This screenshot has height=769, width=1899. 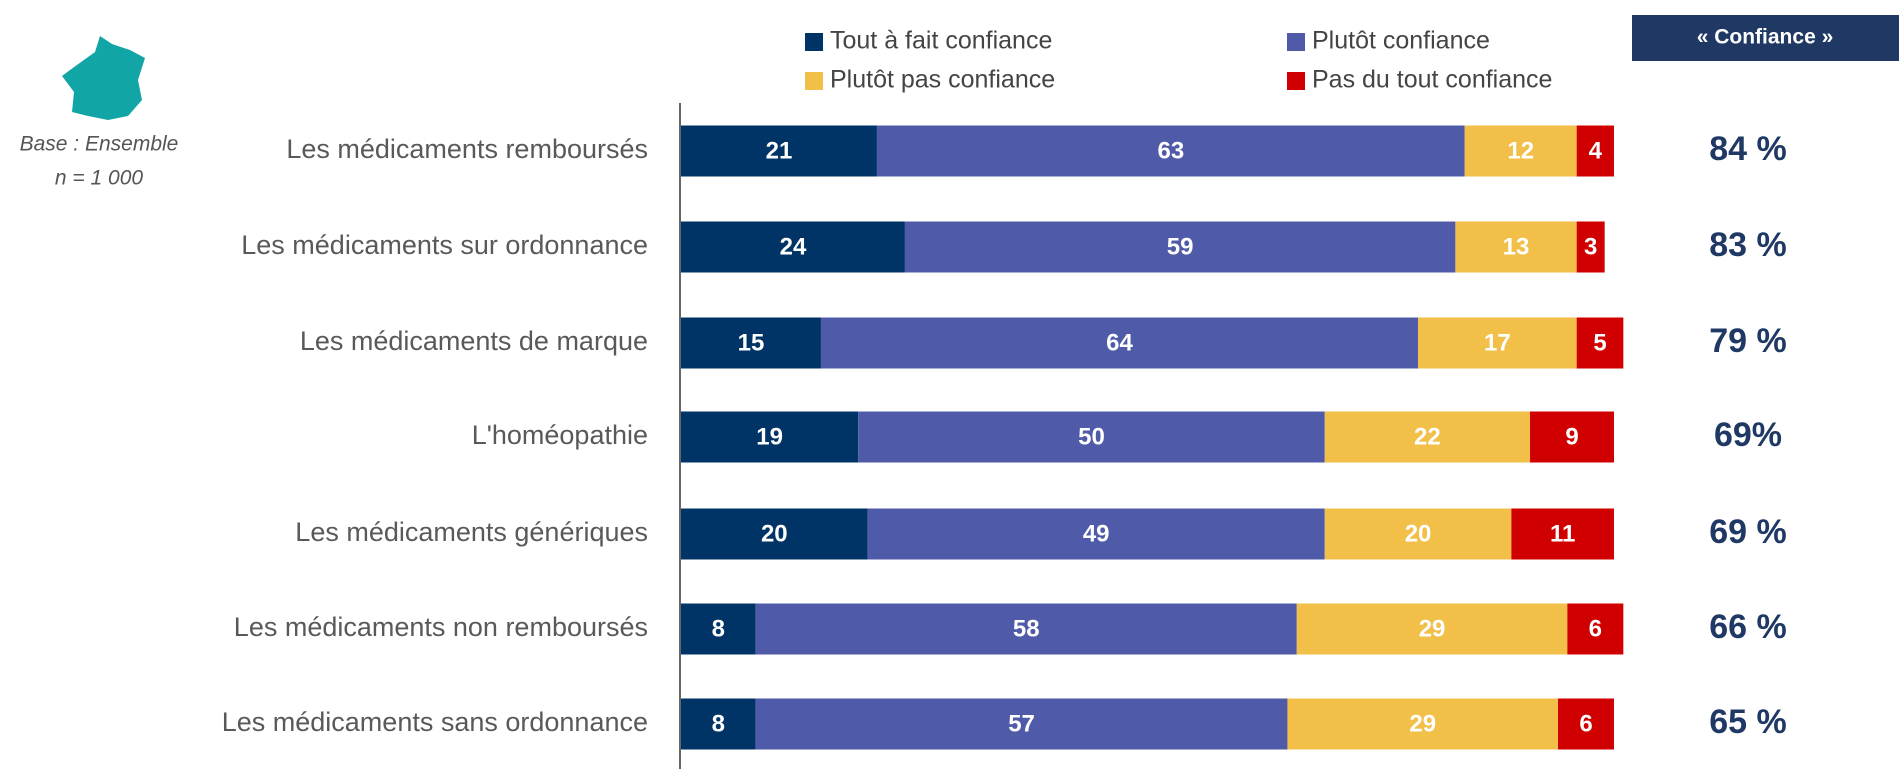 I want to click on confiance-header: « Confiance », so click(x=1765, y=37).